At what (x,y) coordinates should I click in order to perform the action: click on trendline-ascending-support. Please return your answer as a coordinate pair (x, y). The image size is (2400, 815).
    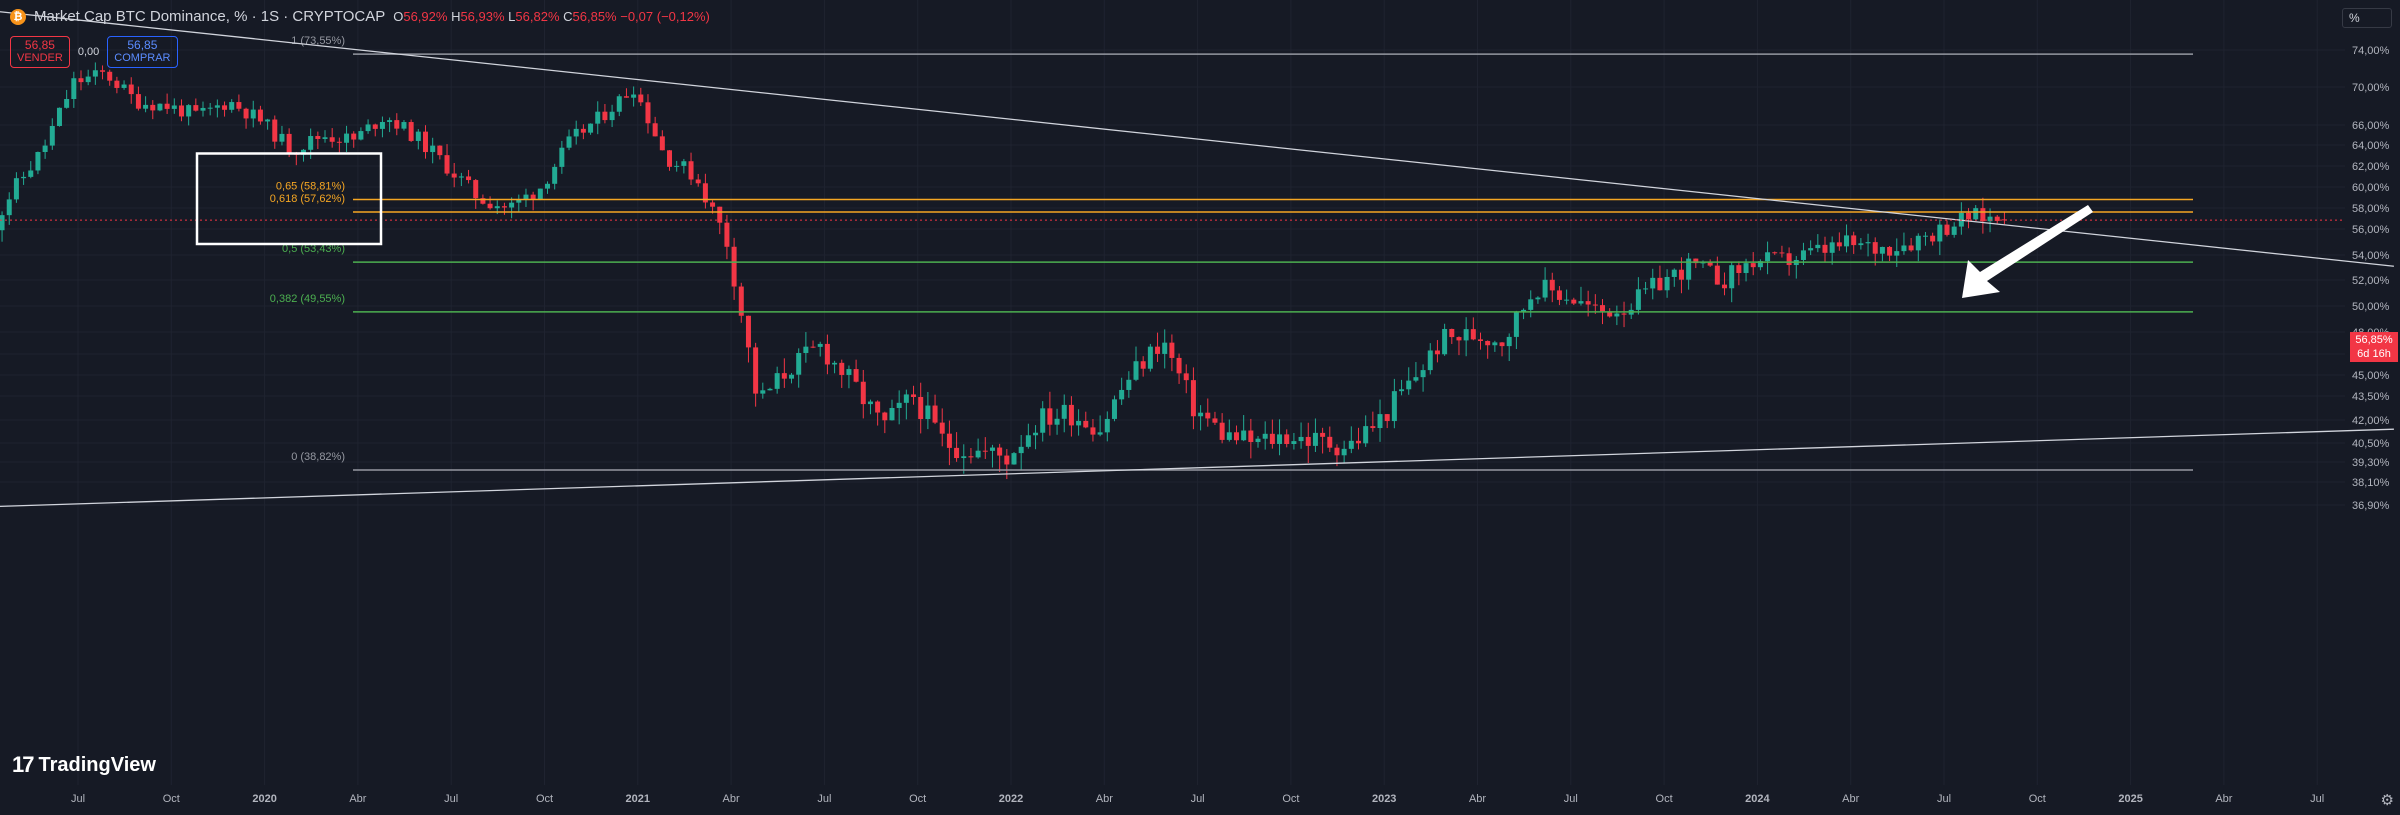
    Looking at the image, I should click on (1197, 468).